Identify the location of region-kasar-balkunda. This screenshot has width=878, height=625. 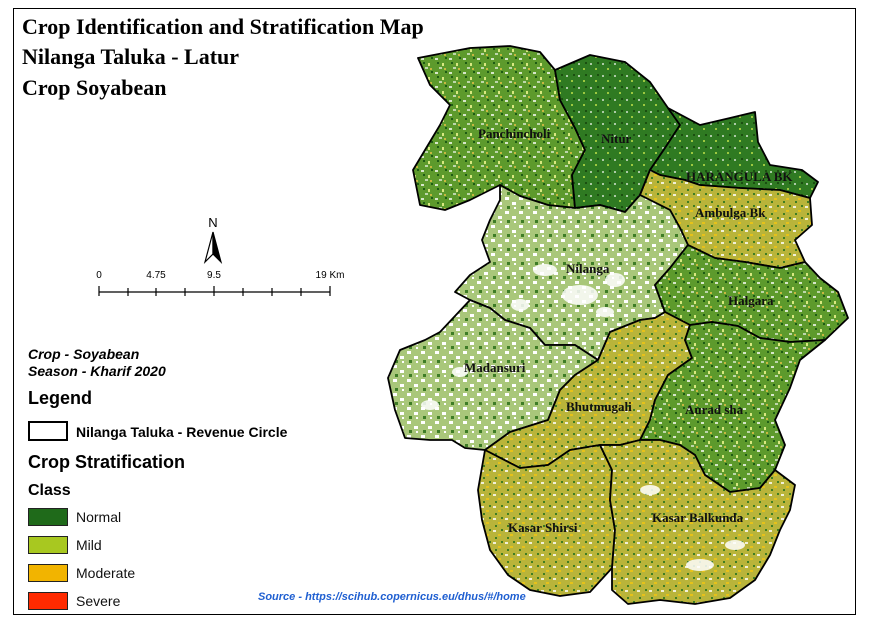
(697, 522).